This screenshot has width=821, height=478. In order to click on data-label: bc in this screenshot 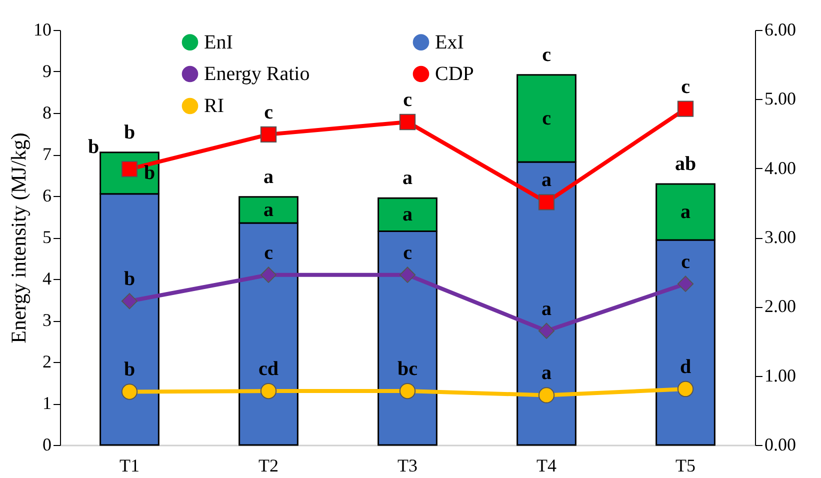, I will do `click(408, 369)`.